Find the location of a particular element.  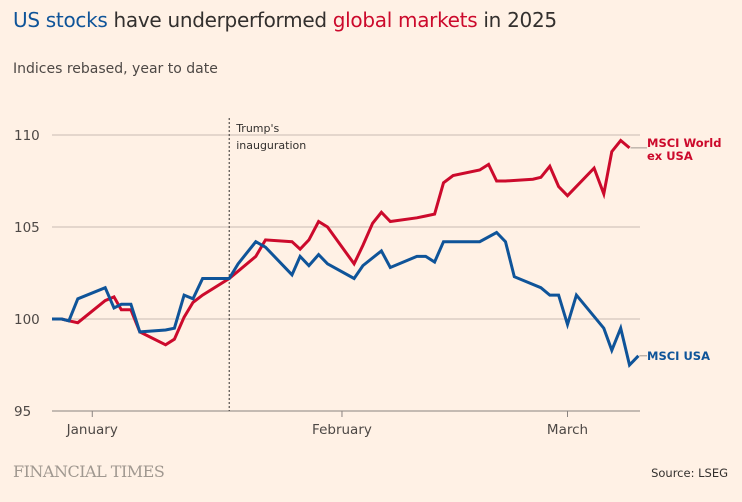

title-end: in 2025 is located at coordinates (517, 20).